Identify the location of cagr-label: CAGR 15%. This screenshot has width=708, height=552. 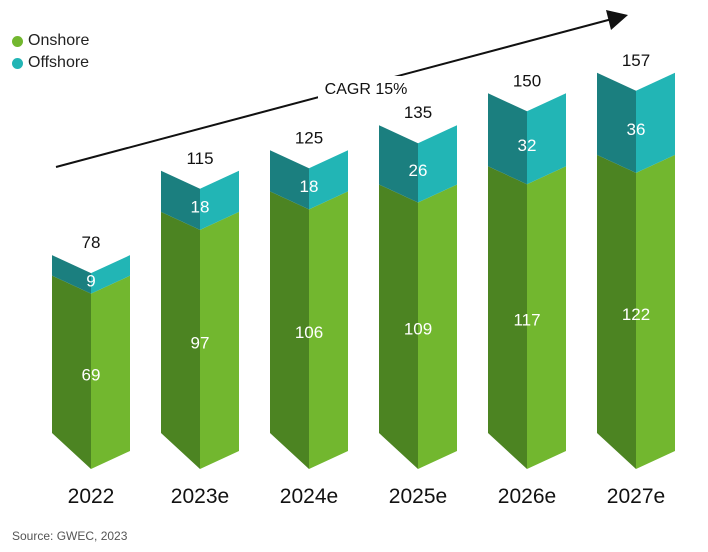
(366, 89).